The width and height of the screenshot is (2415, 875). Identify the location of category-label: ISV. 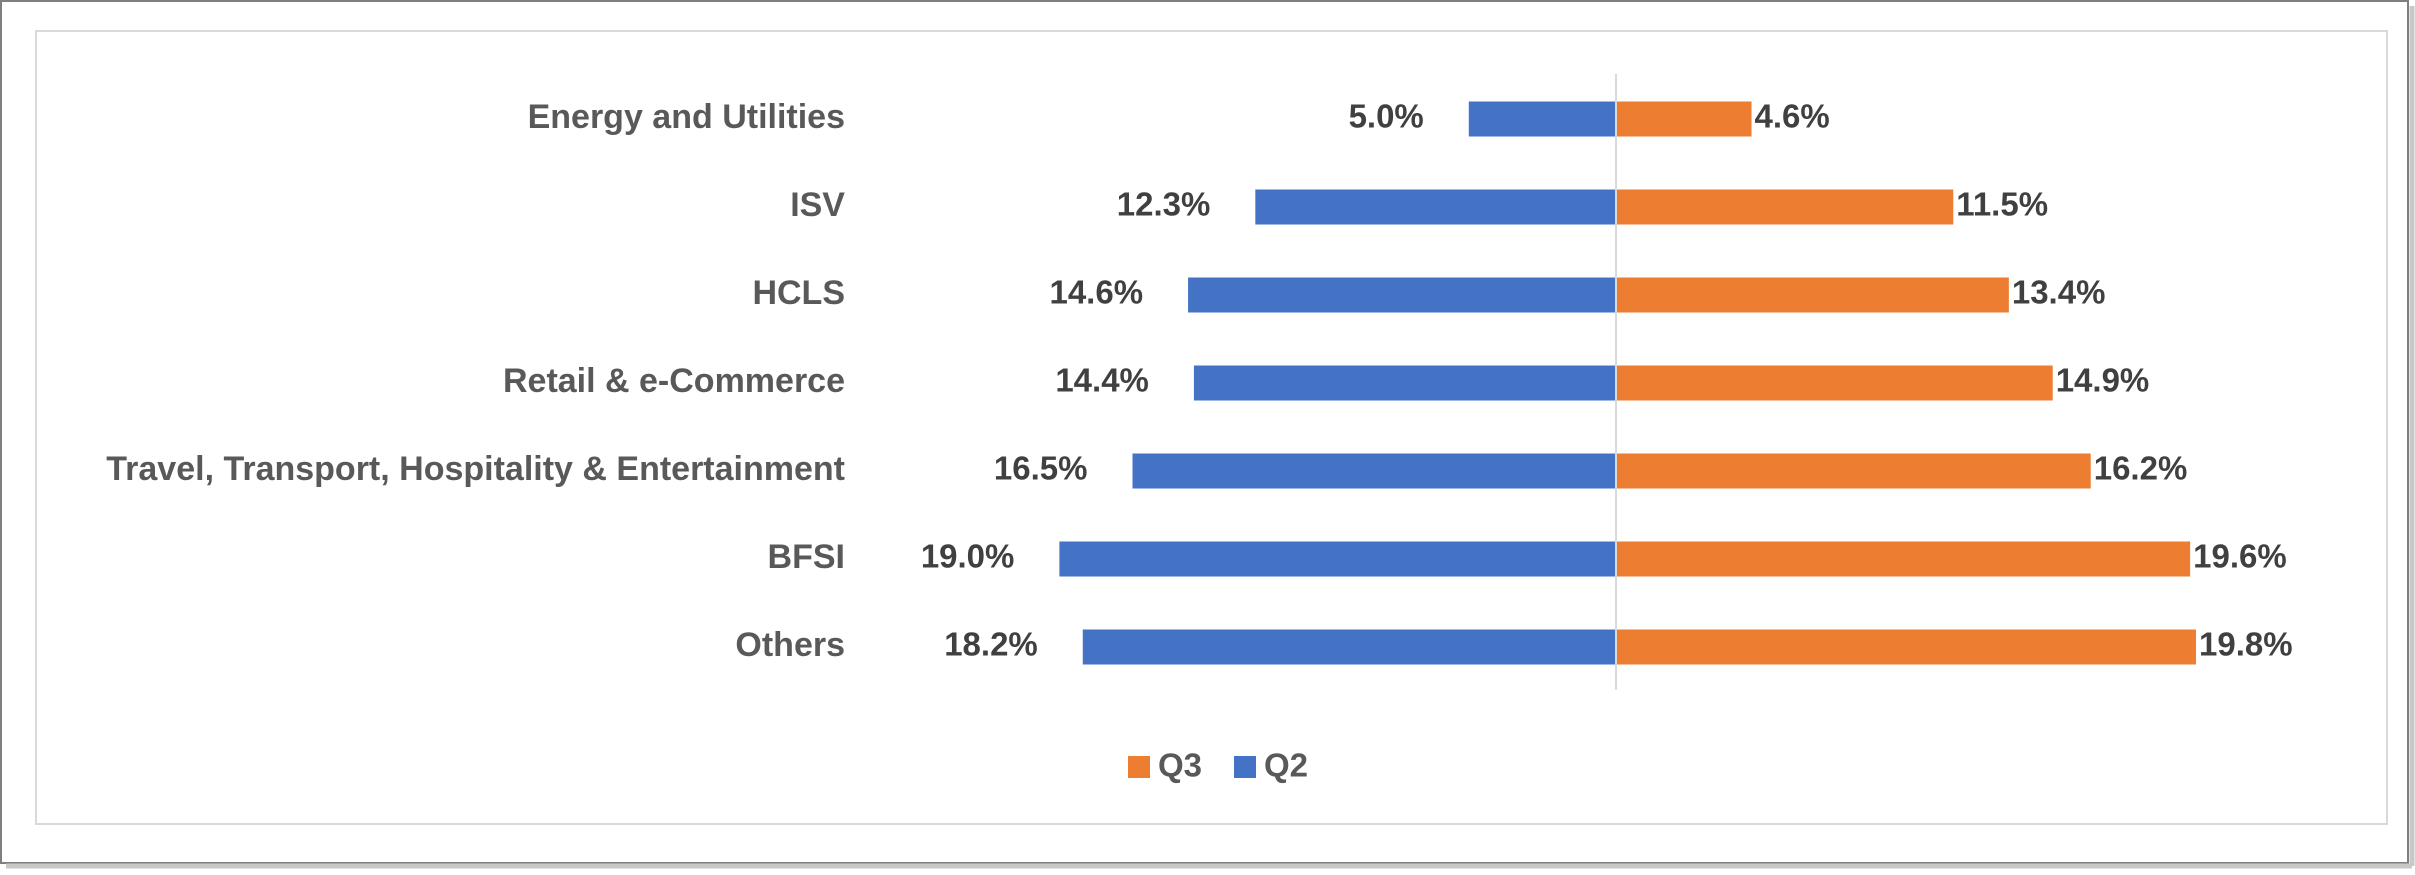
(817, 205).